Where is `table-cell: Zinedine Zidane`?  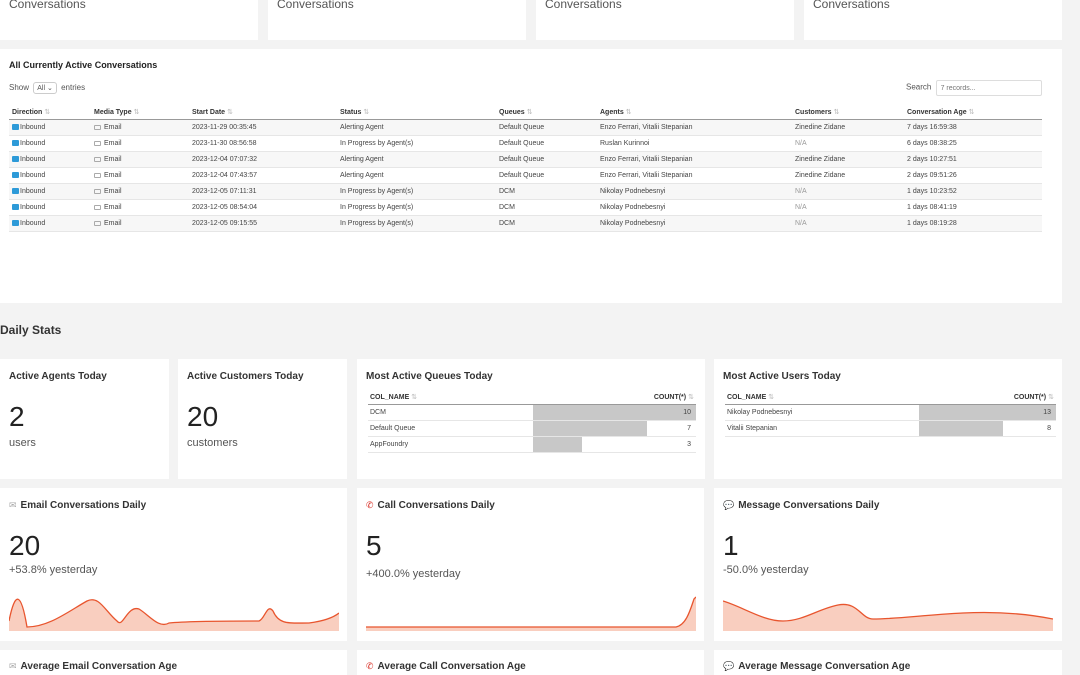
table-cell: Zinedine Zidane is located at coordinates (848, 159).